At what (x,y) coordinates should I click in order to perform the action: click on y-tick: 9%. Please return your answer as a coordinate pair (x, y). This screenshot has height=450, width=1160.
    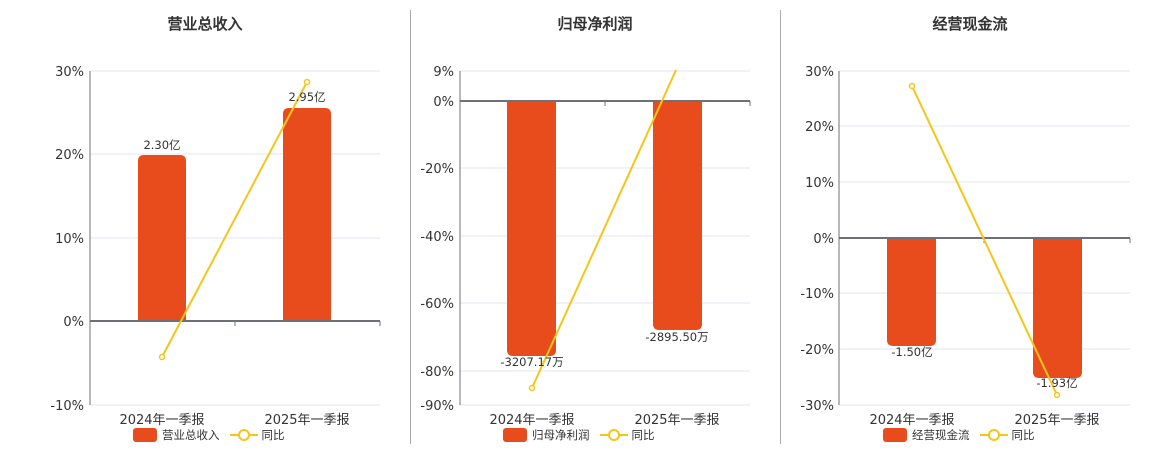
    Looking at the image, I should click on (443, 72).